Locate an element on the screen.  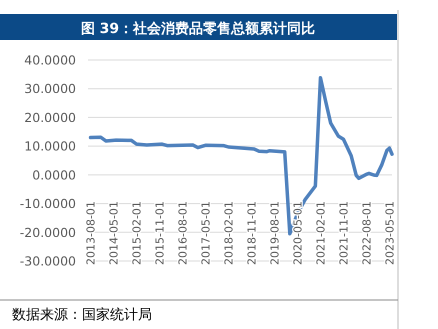
x-tick-label: 2017-05-01 is located at coordinates (206, 233).